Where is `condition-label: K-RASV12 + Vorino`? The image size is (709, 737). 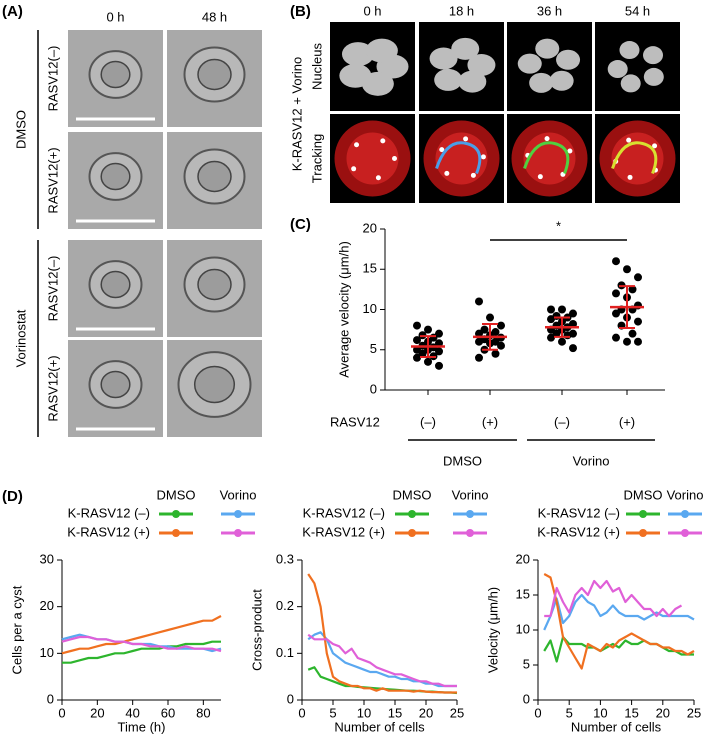
condition-label: K-RASV12 + Vorino is located at coordinates (296, 114).